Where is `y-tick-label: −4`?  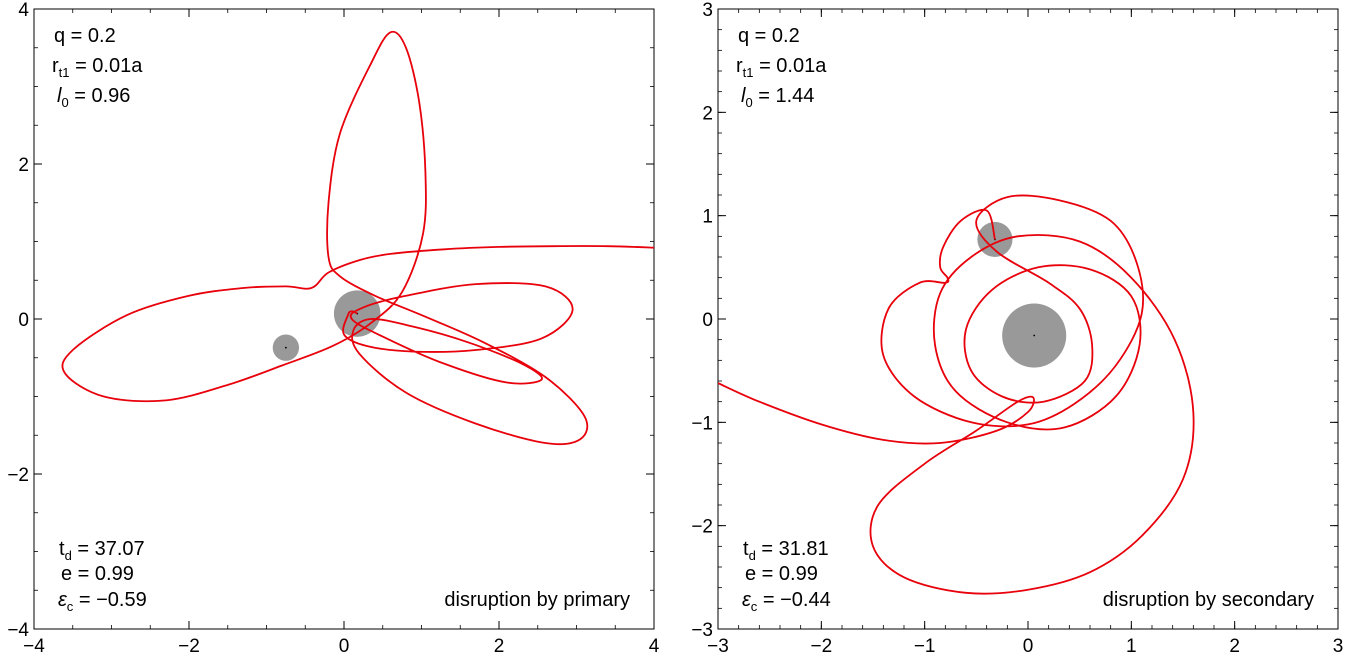 y-tick-label: −4 is located at coordinates (18, 630).